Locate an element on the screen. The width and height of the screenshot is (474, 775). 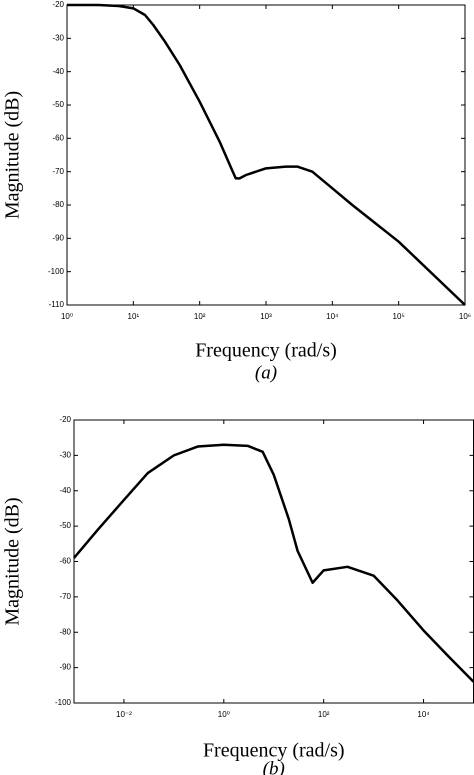
x-tick-label: 10⁶ is located at coordinates (465, 316).